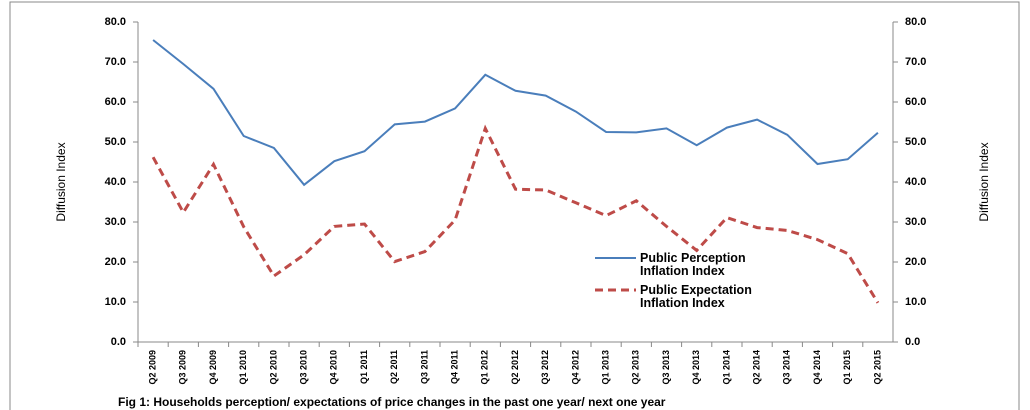 The width and height of the screenshot is (1030, 410). Describe the element at coordinates (787, 367) in the screenshot. I see `x-tick-label: Q3 2014` at that location.